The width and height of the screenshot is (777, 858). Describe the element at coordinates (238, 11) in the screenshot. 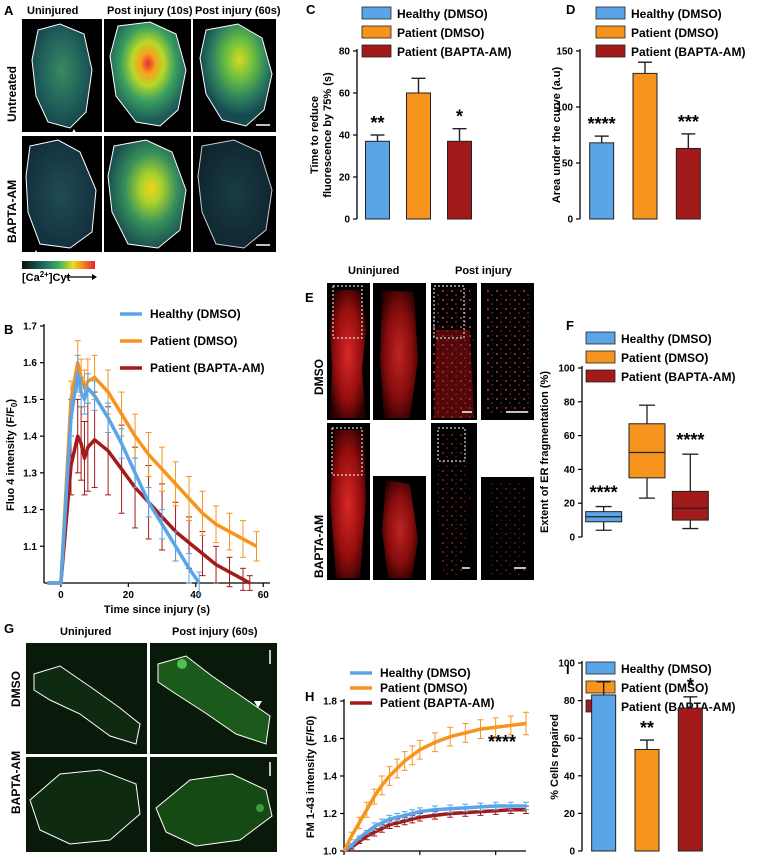

I see `panel-a-header-post60: Post injury (60s)` at that location.